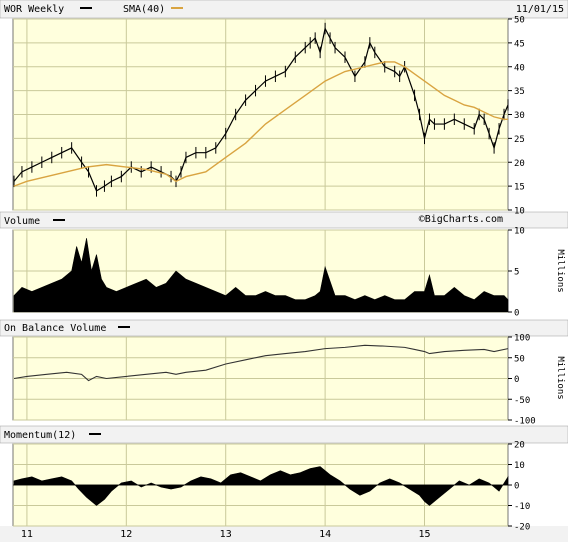 This screenshot has width=568, height=546. Describe the element at coordinates (144, 9) in the screenshot. I see `sma-label: SMA(40)` at that location.